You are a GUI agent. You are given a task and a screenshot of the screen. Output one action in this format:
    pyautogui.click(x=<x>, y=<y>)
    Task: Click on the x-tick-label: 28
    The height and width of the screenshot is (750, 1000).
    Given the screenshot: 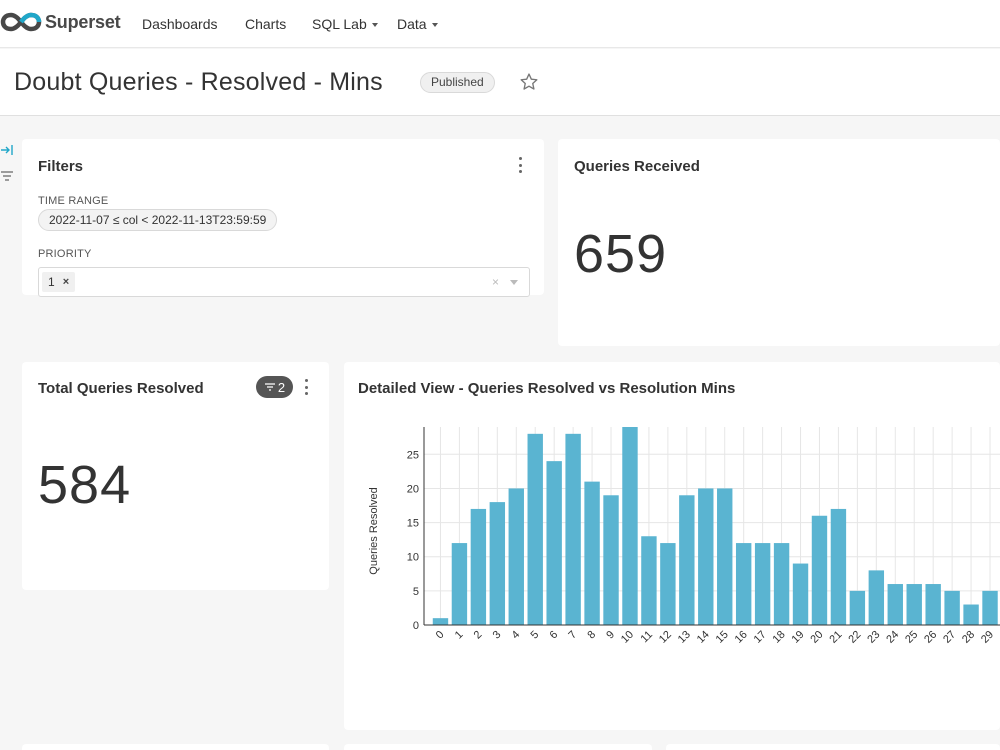 What is the action you would take?
    pyautogui.click(x=968, y=637)
    